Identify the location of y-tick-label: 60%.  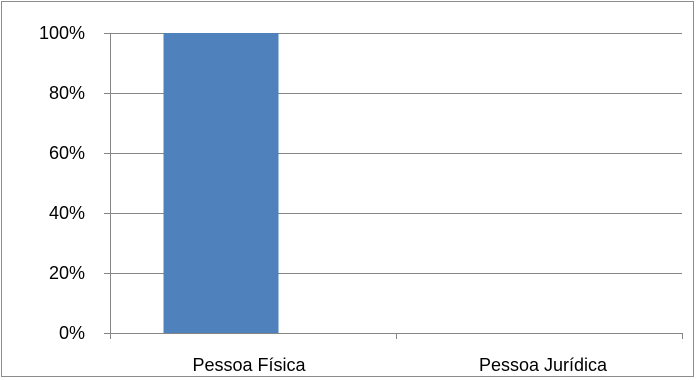
(67, 153).